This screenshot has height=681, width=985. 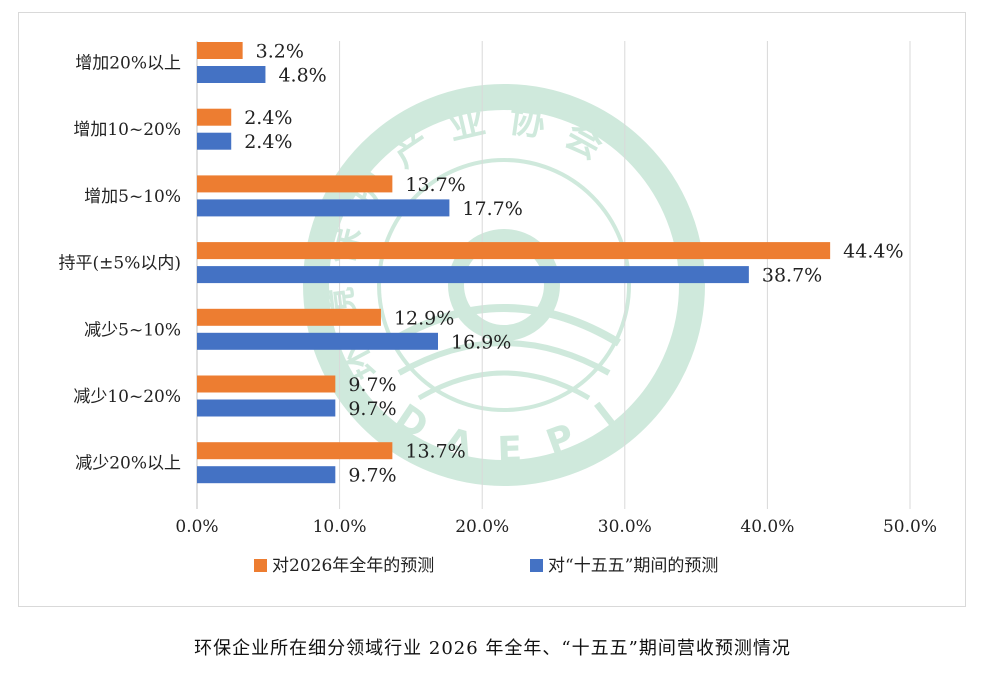 What do you see at coordinates (492, 209) in the screenshot?
I see `data-label: 17.7%` at bounding box center [492, 209].